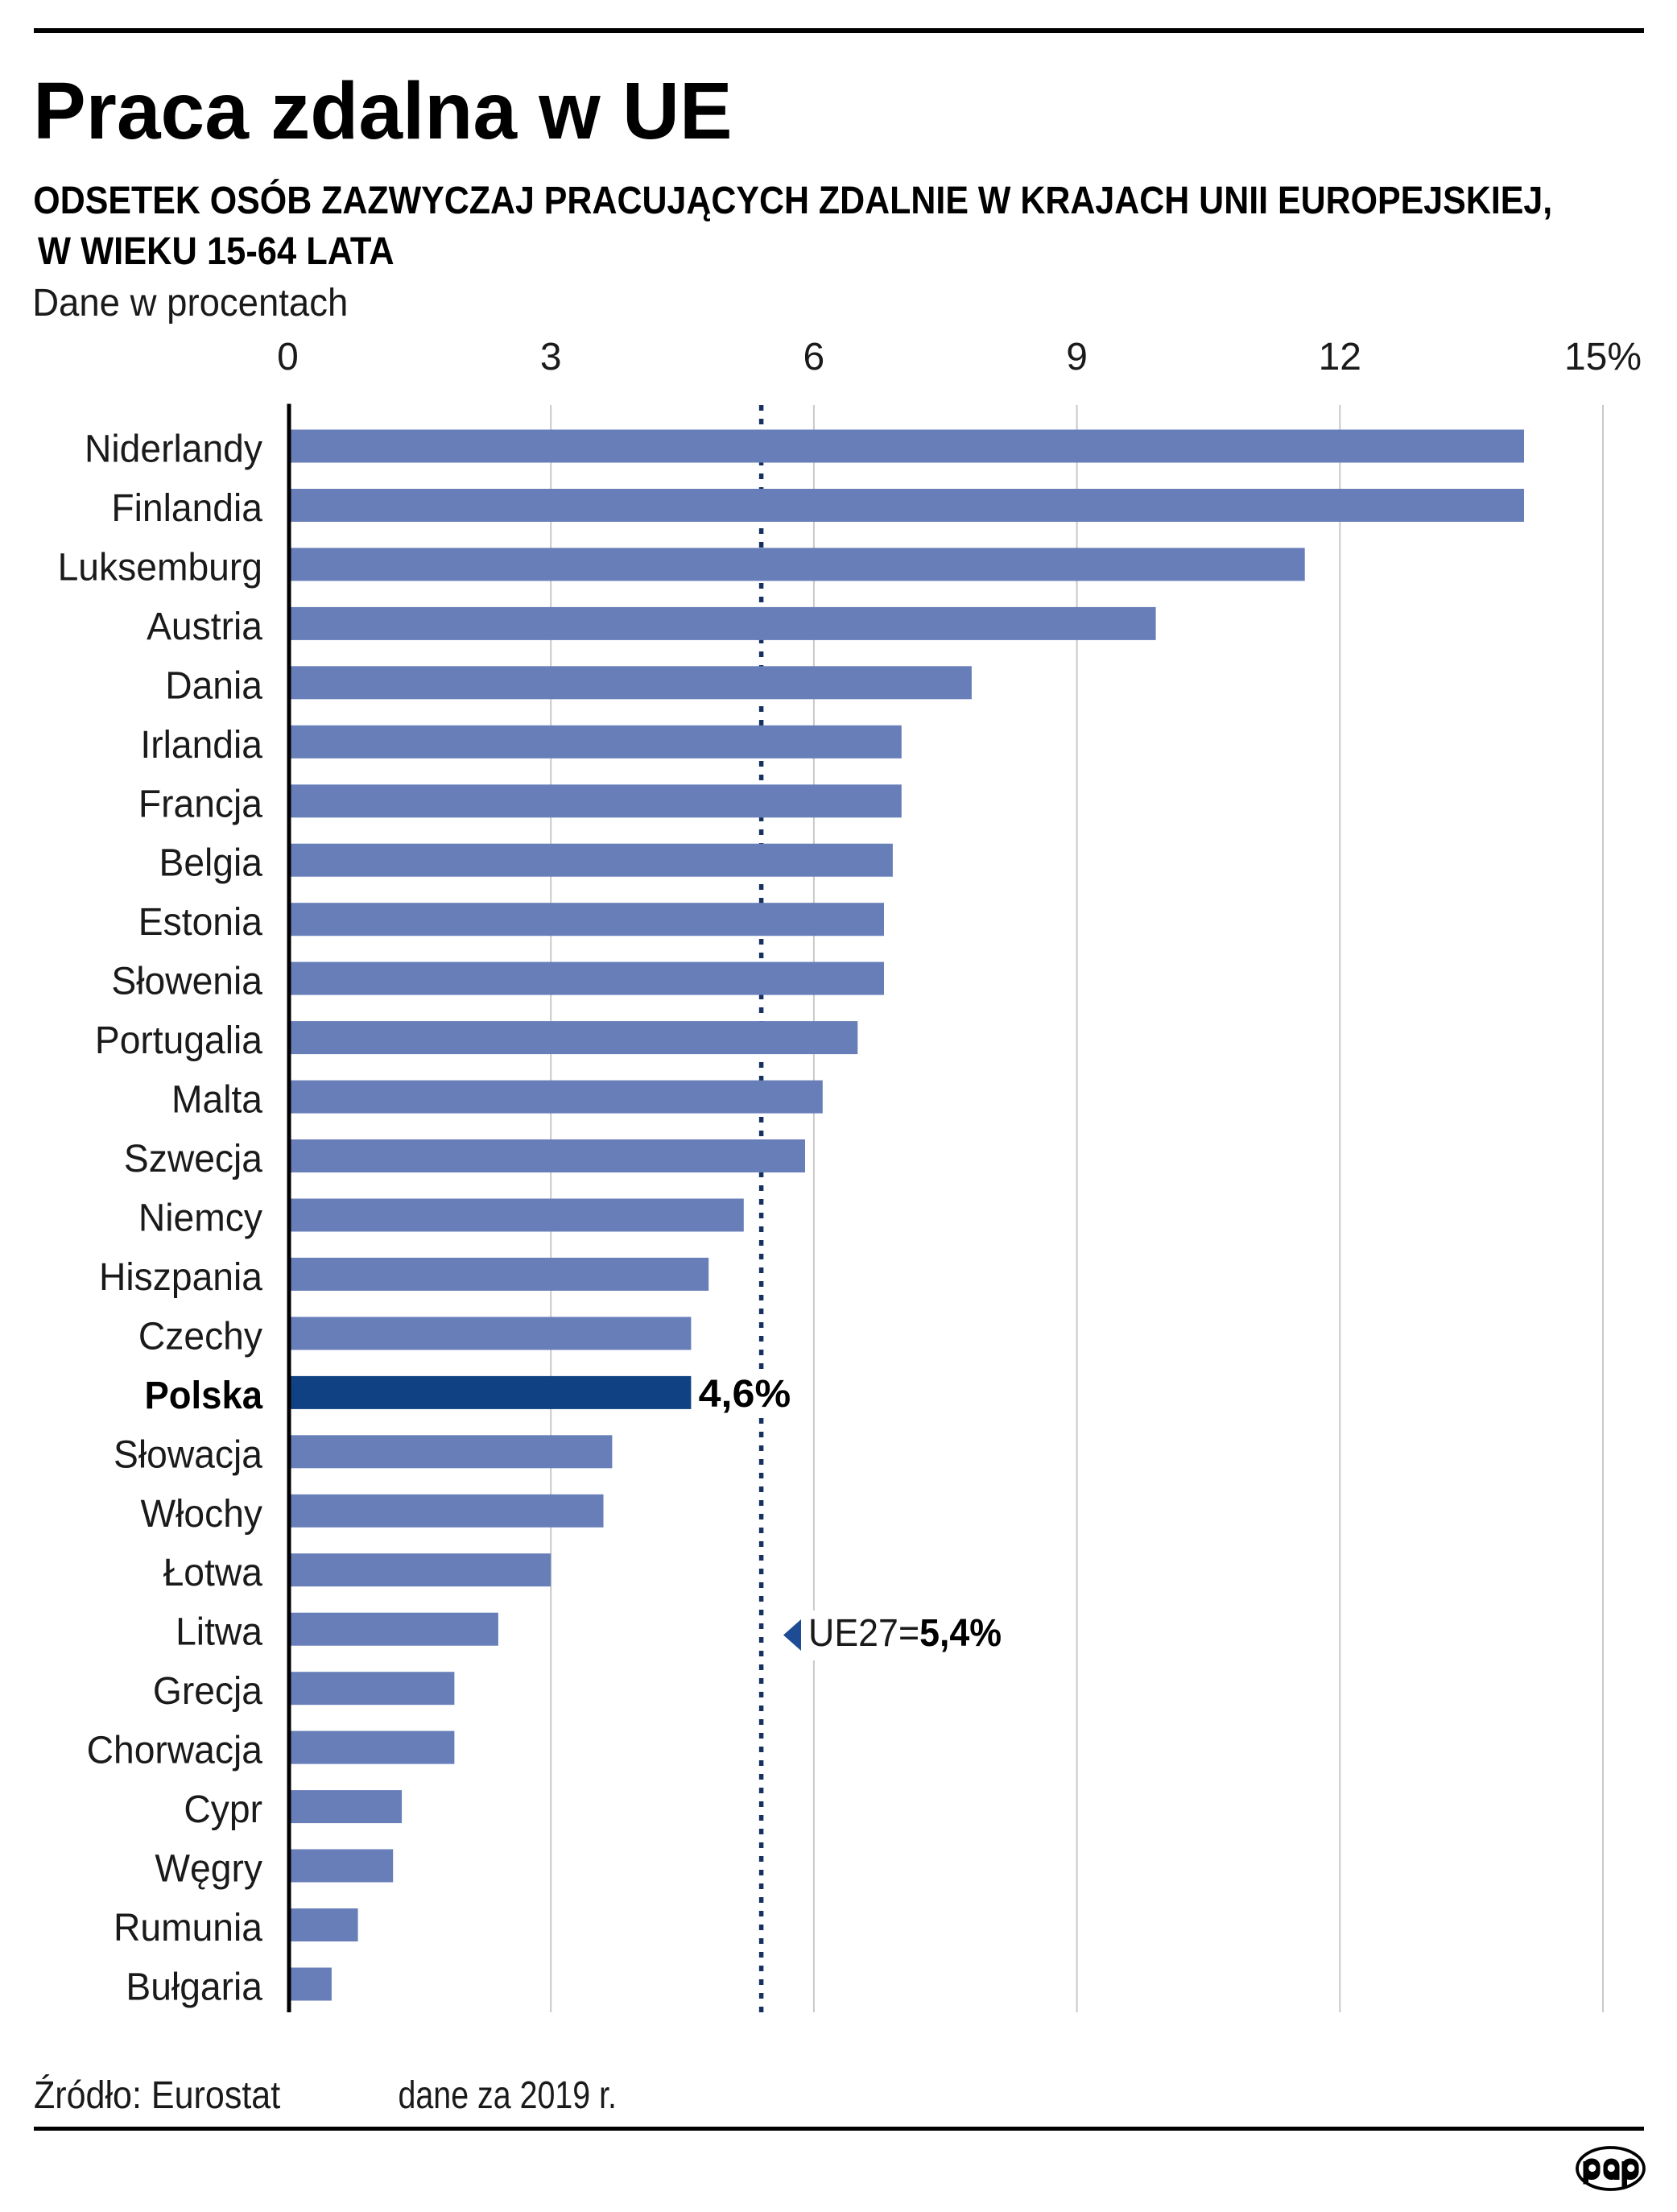  I want to click on svg-text: Słowenia, so click(187, 982).